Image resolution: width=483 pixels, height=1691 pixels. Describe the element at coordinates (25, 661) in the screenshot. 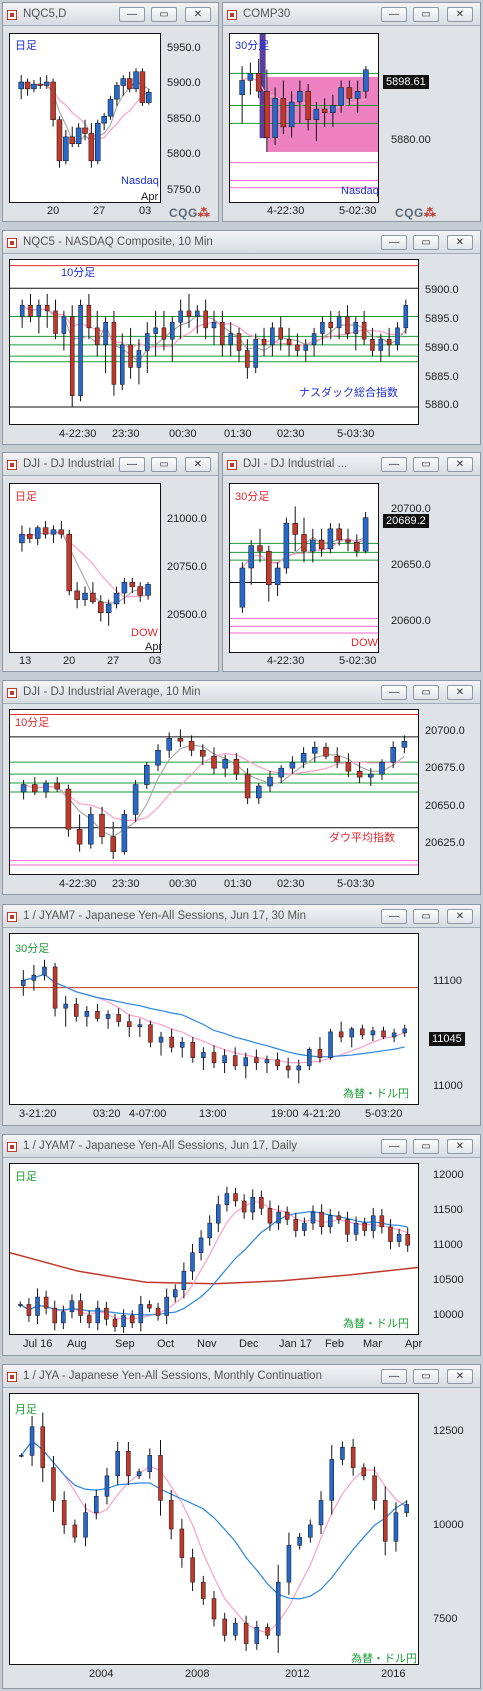

I see `x-tick: 13` at that location.